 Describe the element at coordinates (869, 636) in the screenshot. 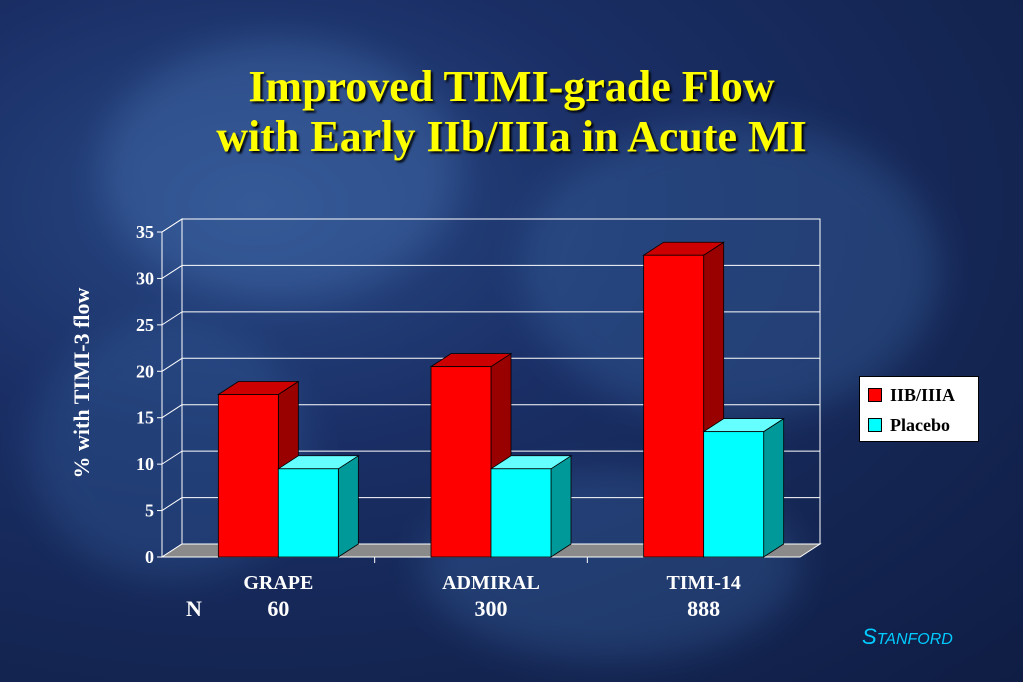

I see `brand-initial: S` at that location.